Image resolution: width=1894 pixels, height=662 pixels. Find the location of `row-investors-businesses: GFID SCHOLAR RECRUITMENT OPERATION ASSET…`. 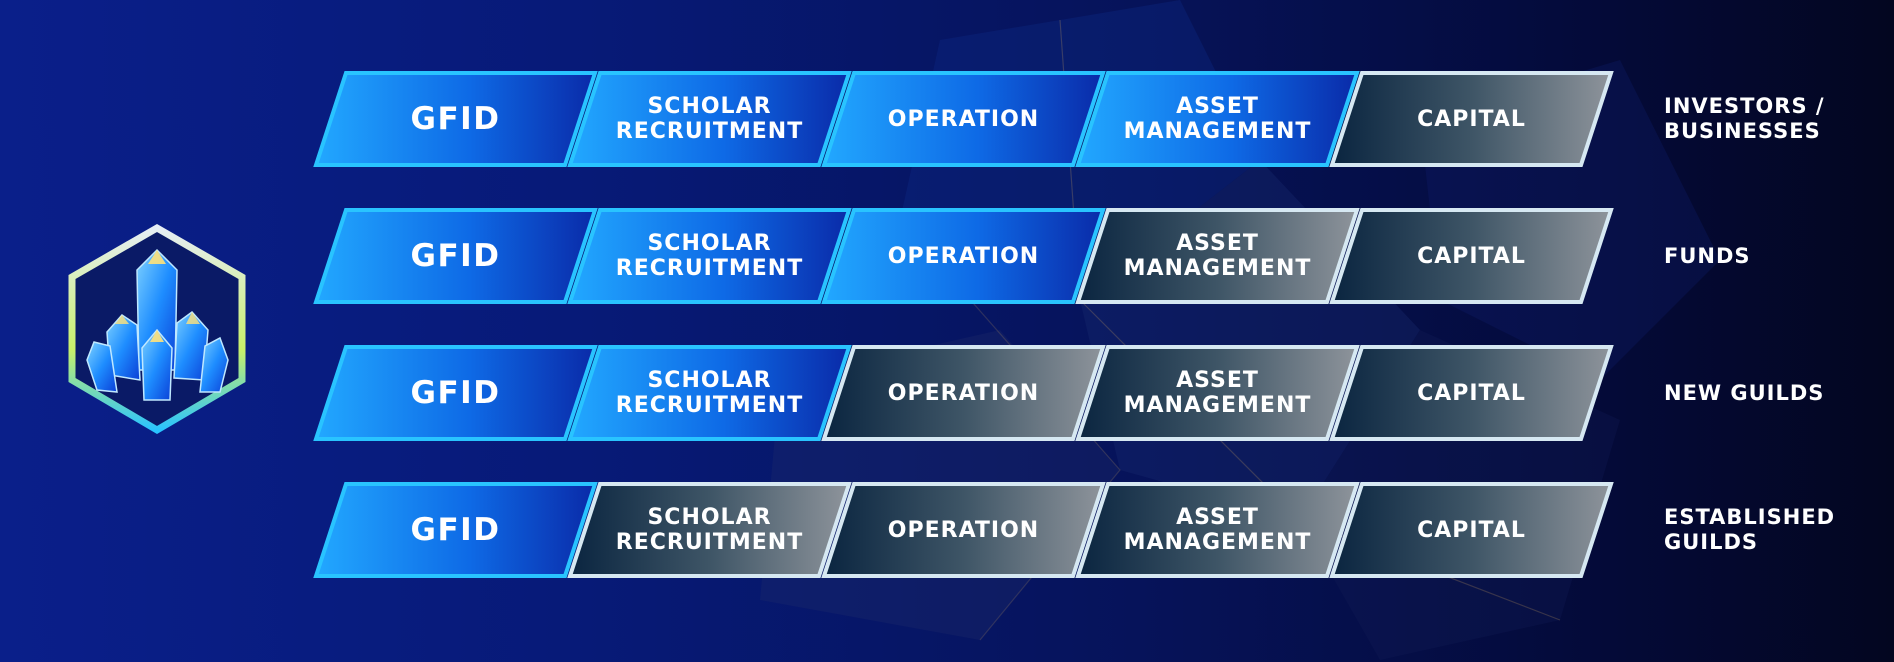

row-investors-businesses: GFID SCHOLAR RECRUITMENT OPERATION ASSET… is located at coordinates (1083, 119).